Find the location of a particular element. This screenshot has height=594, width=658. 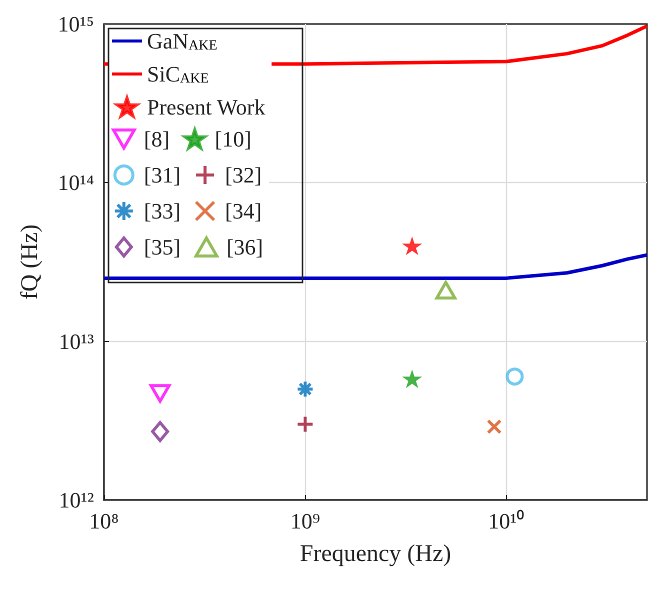

legend-label: Present Work is located at coordinates (206, 107).